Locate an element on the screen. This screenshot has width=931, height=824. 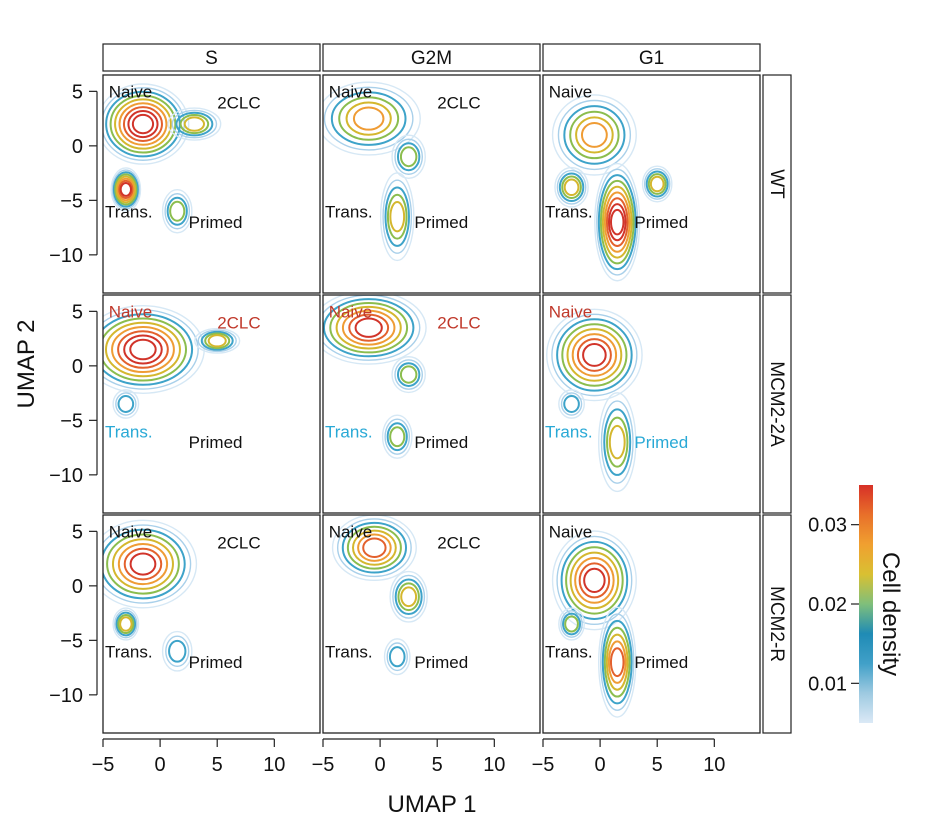
panel-mcm2-2a-g2m: Naive 2CLC Trans. Primed is located at coordinates (431, 404).